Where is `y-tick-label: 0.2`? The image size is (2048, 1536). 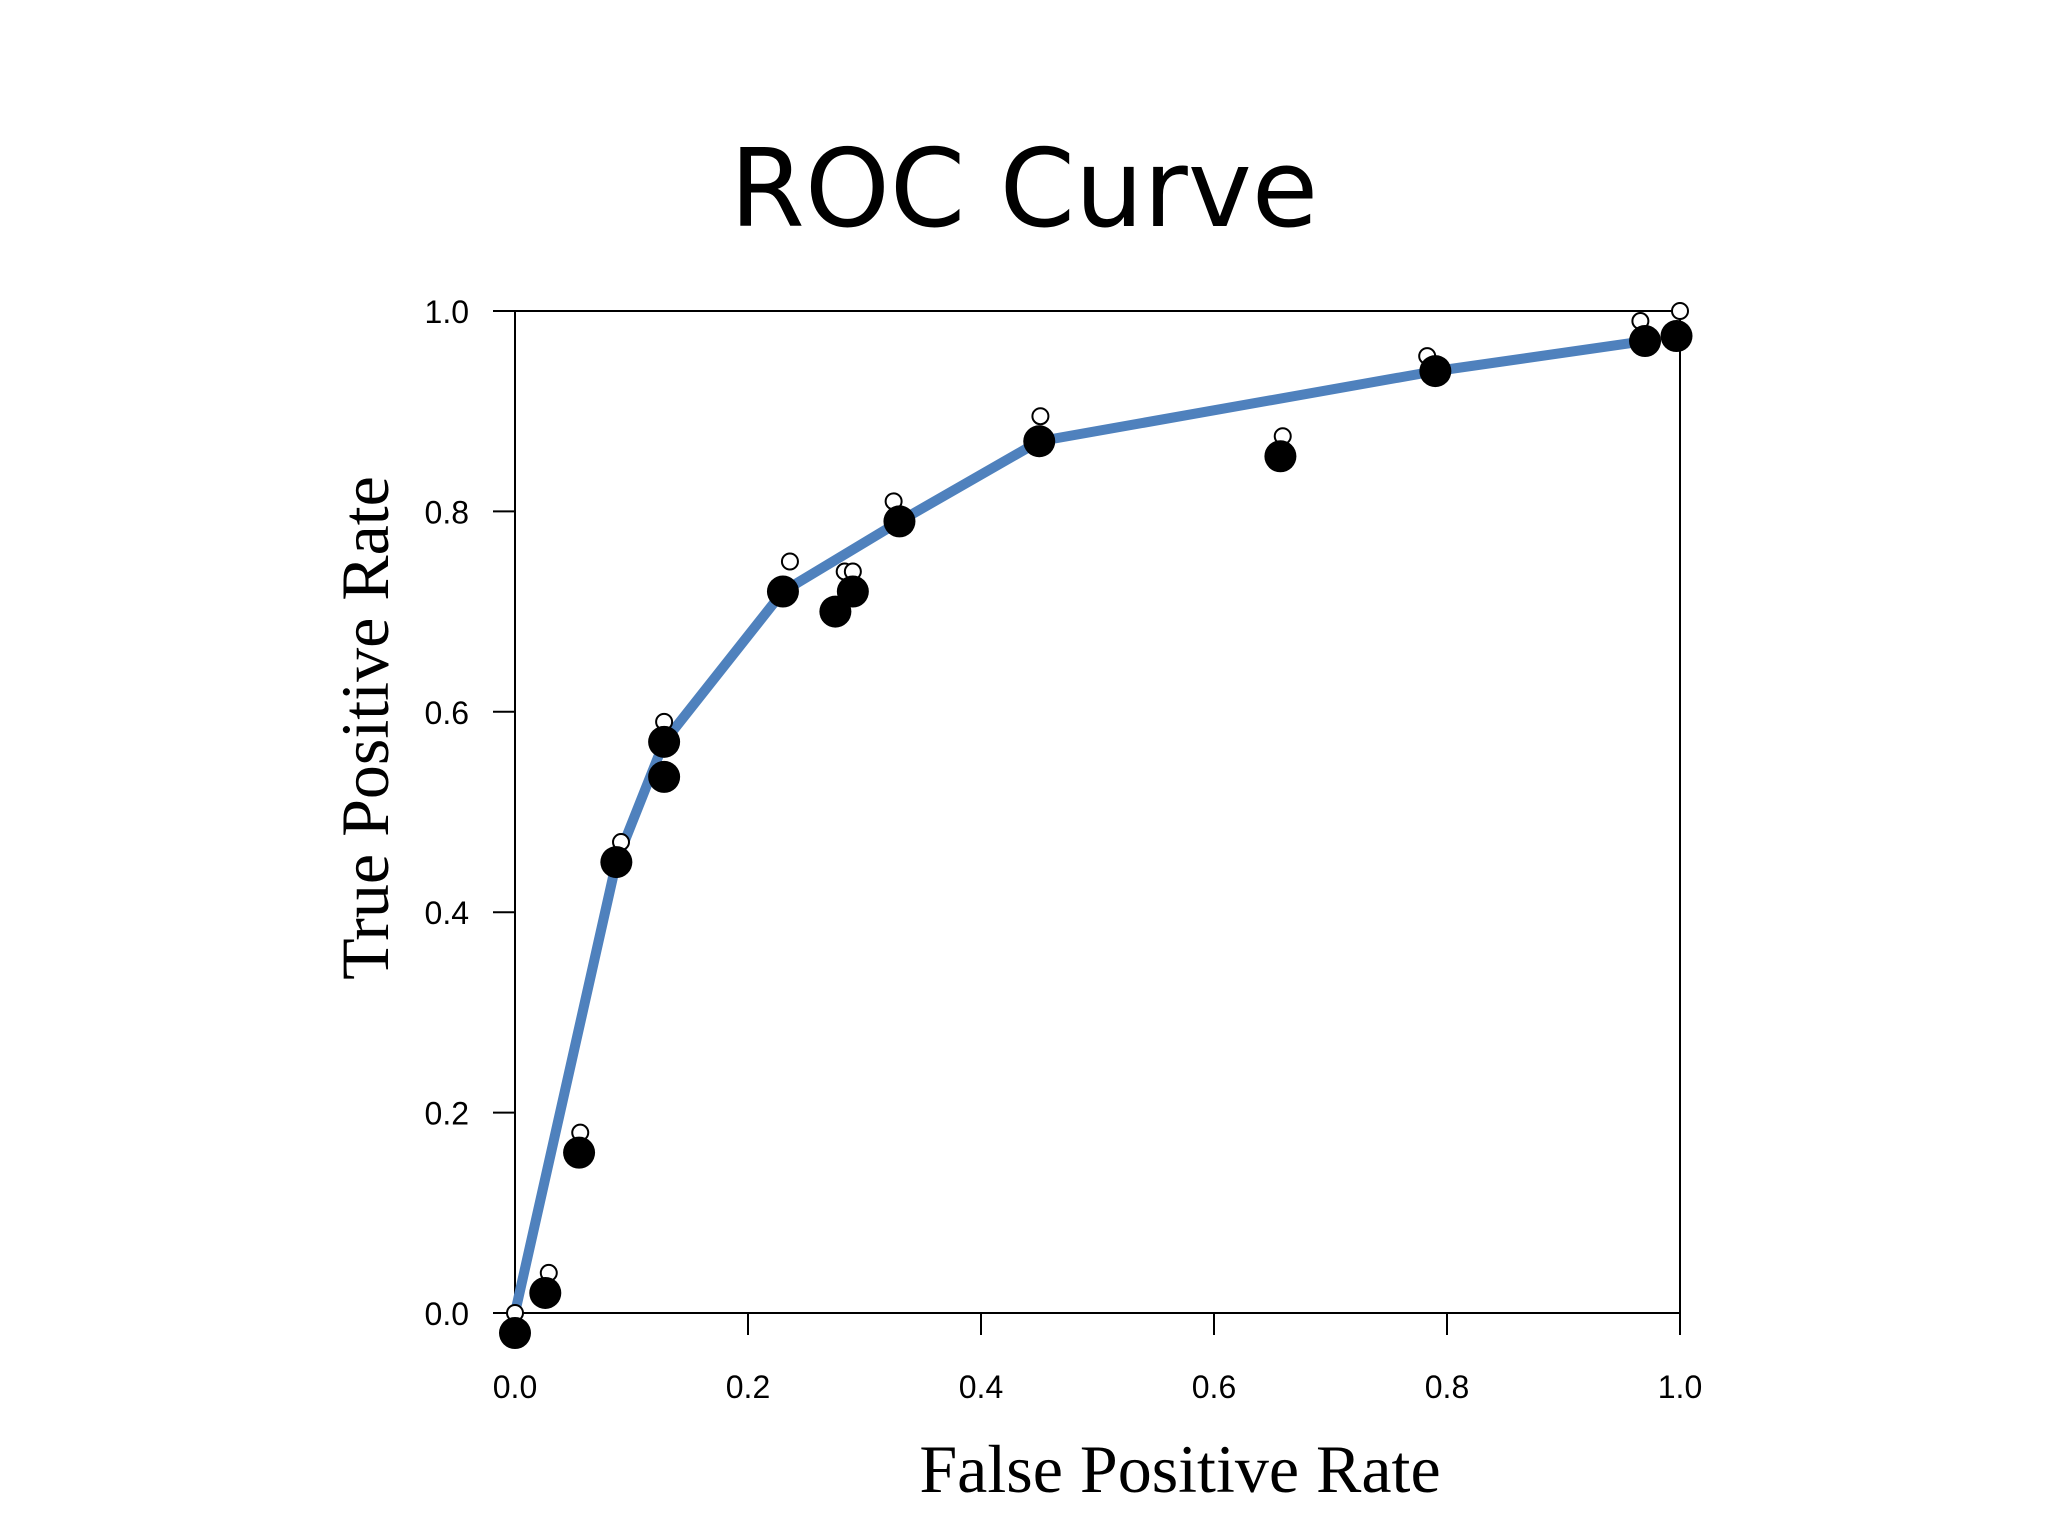 y-tick-label: 0.2 is located at coordinates (447, 1114).